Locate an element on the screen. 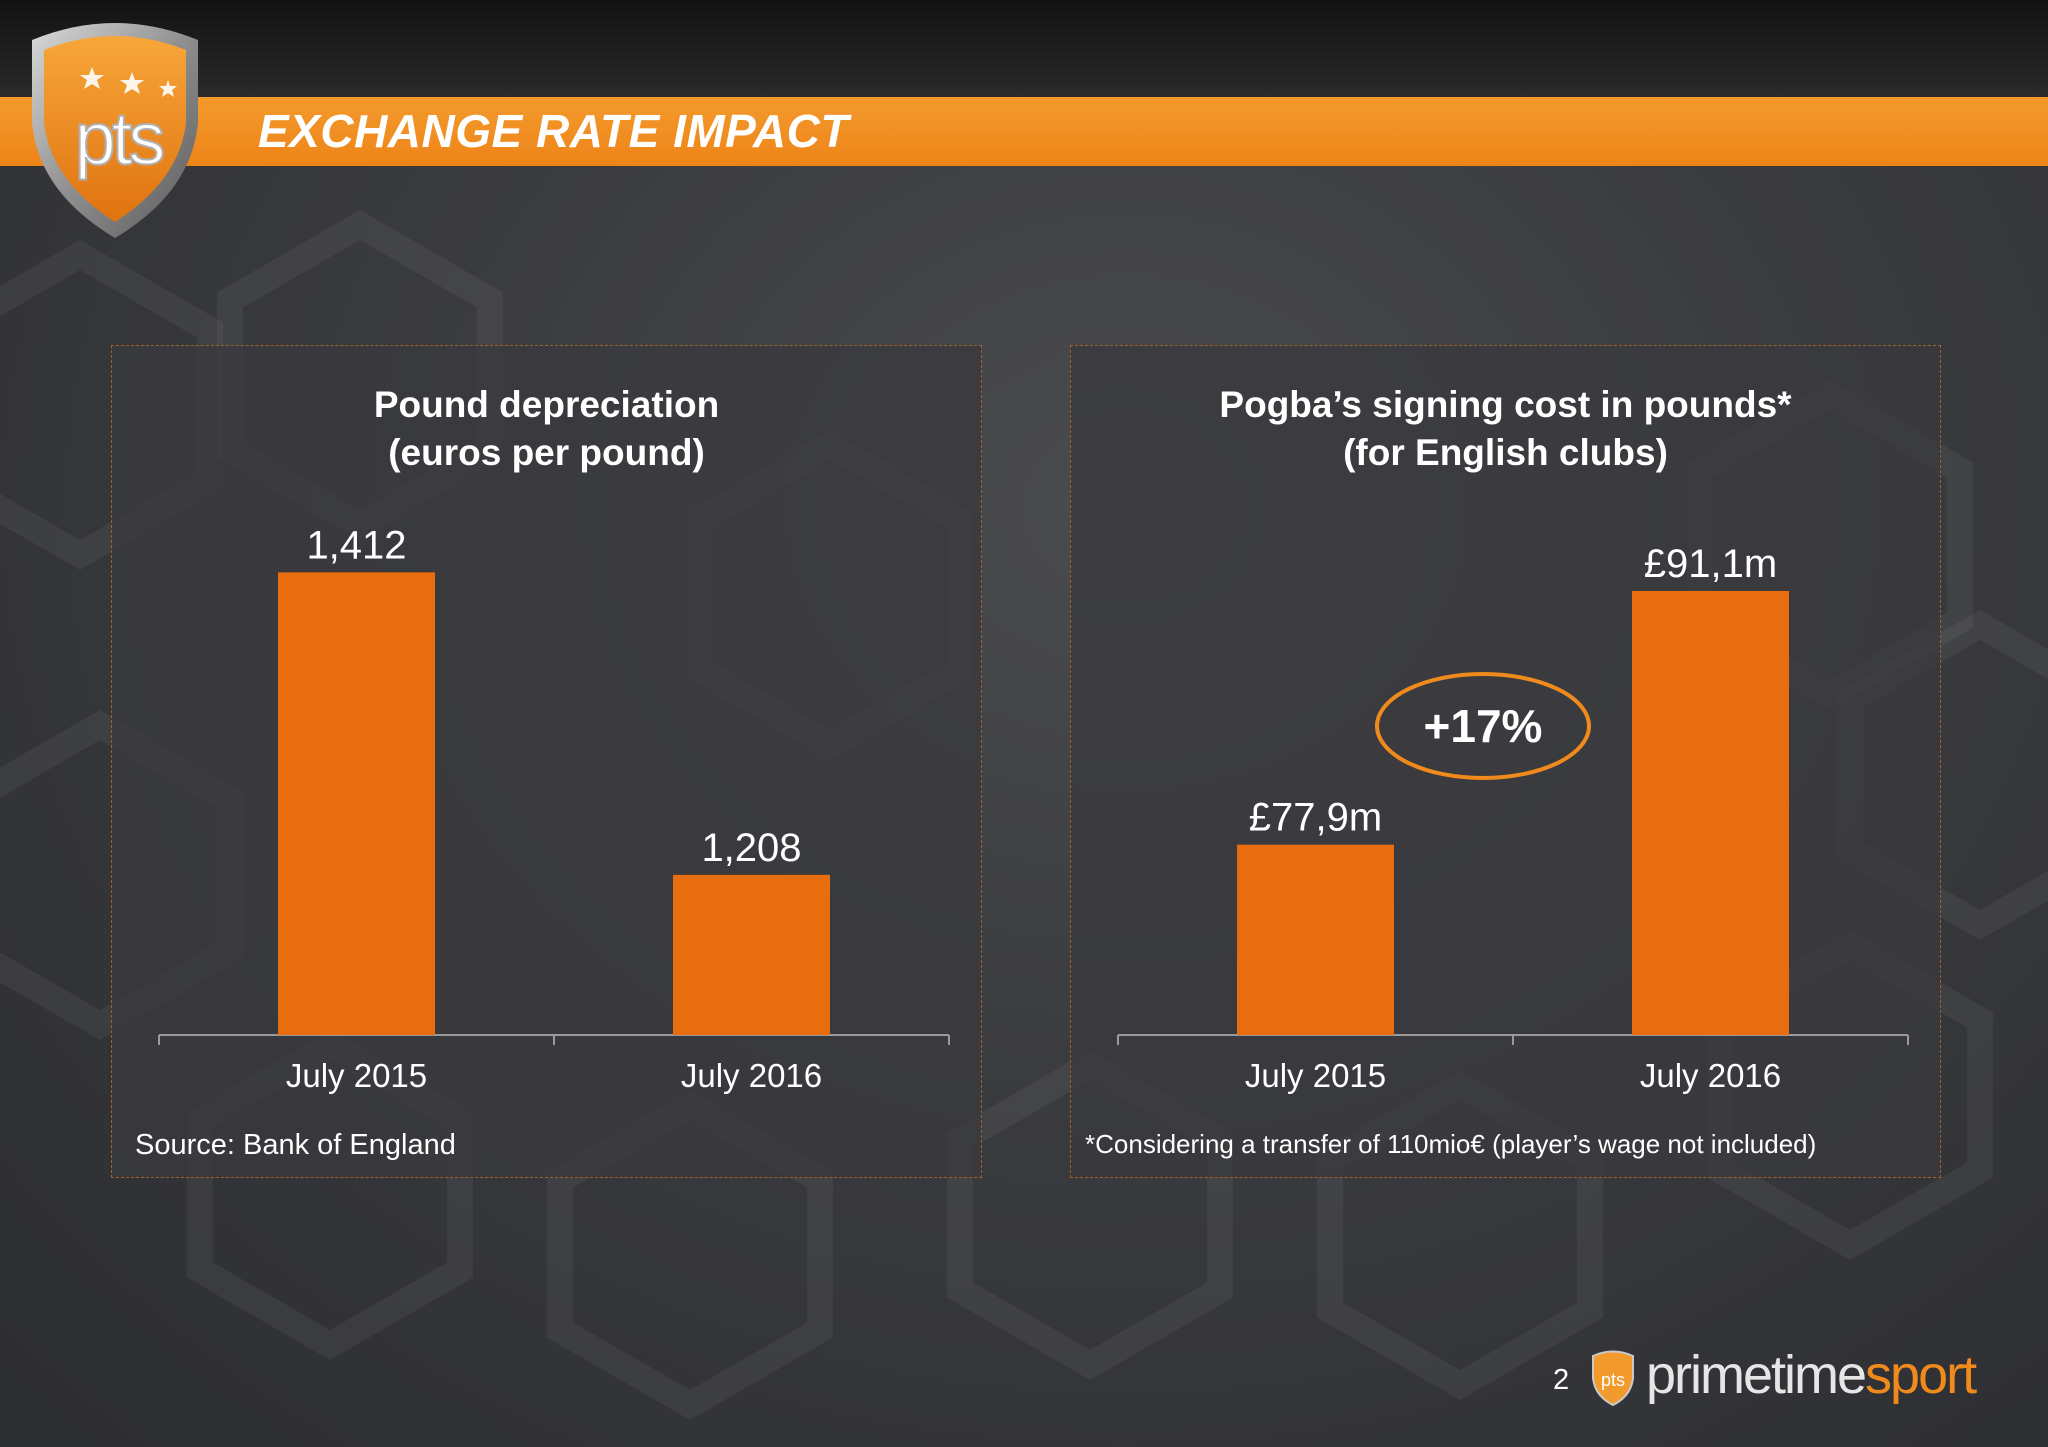 The height and width of the screenshot is (1447, 2048). chart-pogba-signing-cost: £77,9m July 2015 £91,1m July 2016 +17% is located at coordinates (1513, 818).